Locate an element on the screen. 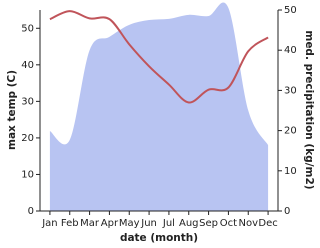 The image size is (320, 248). y-axis-label: max temp (C) is located at coordinates (12, 110).